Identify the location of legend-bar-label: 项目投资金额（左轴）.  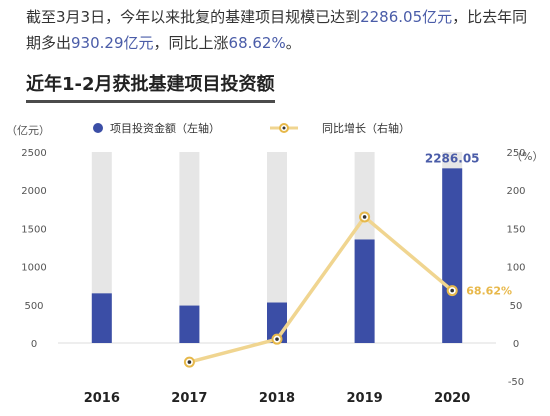
(165, 128).